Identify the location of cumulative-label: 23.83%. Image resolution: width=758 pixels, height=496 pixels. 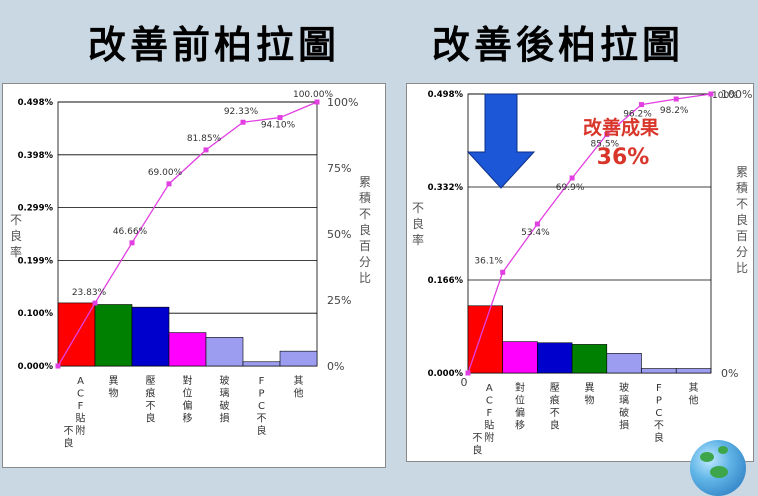
(89, 293).